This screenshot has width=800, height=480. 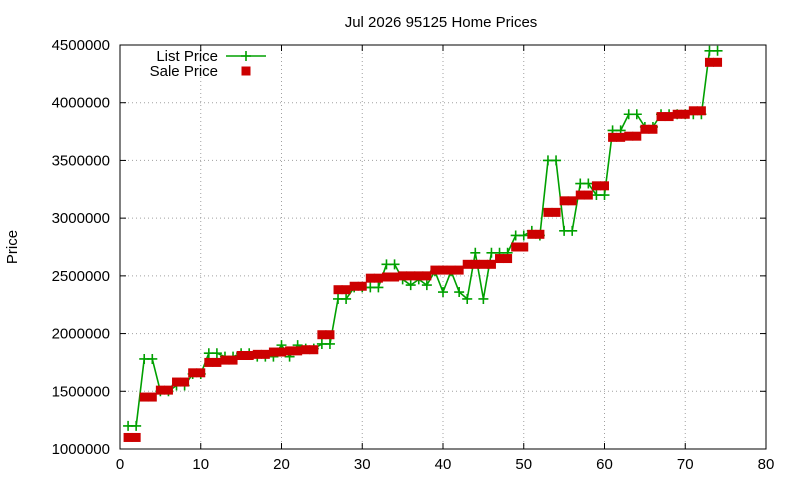 I want to click on x-tick-label: 60, so click(x=604, y=464).